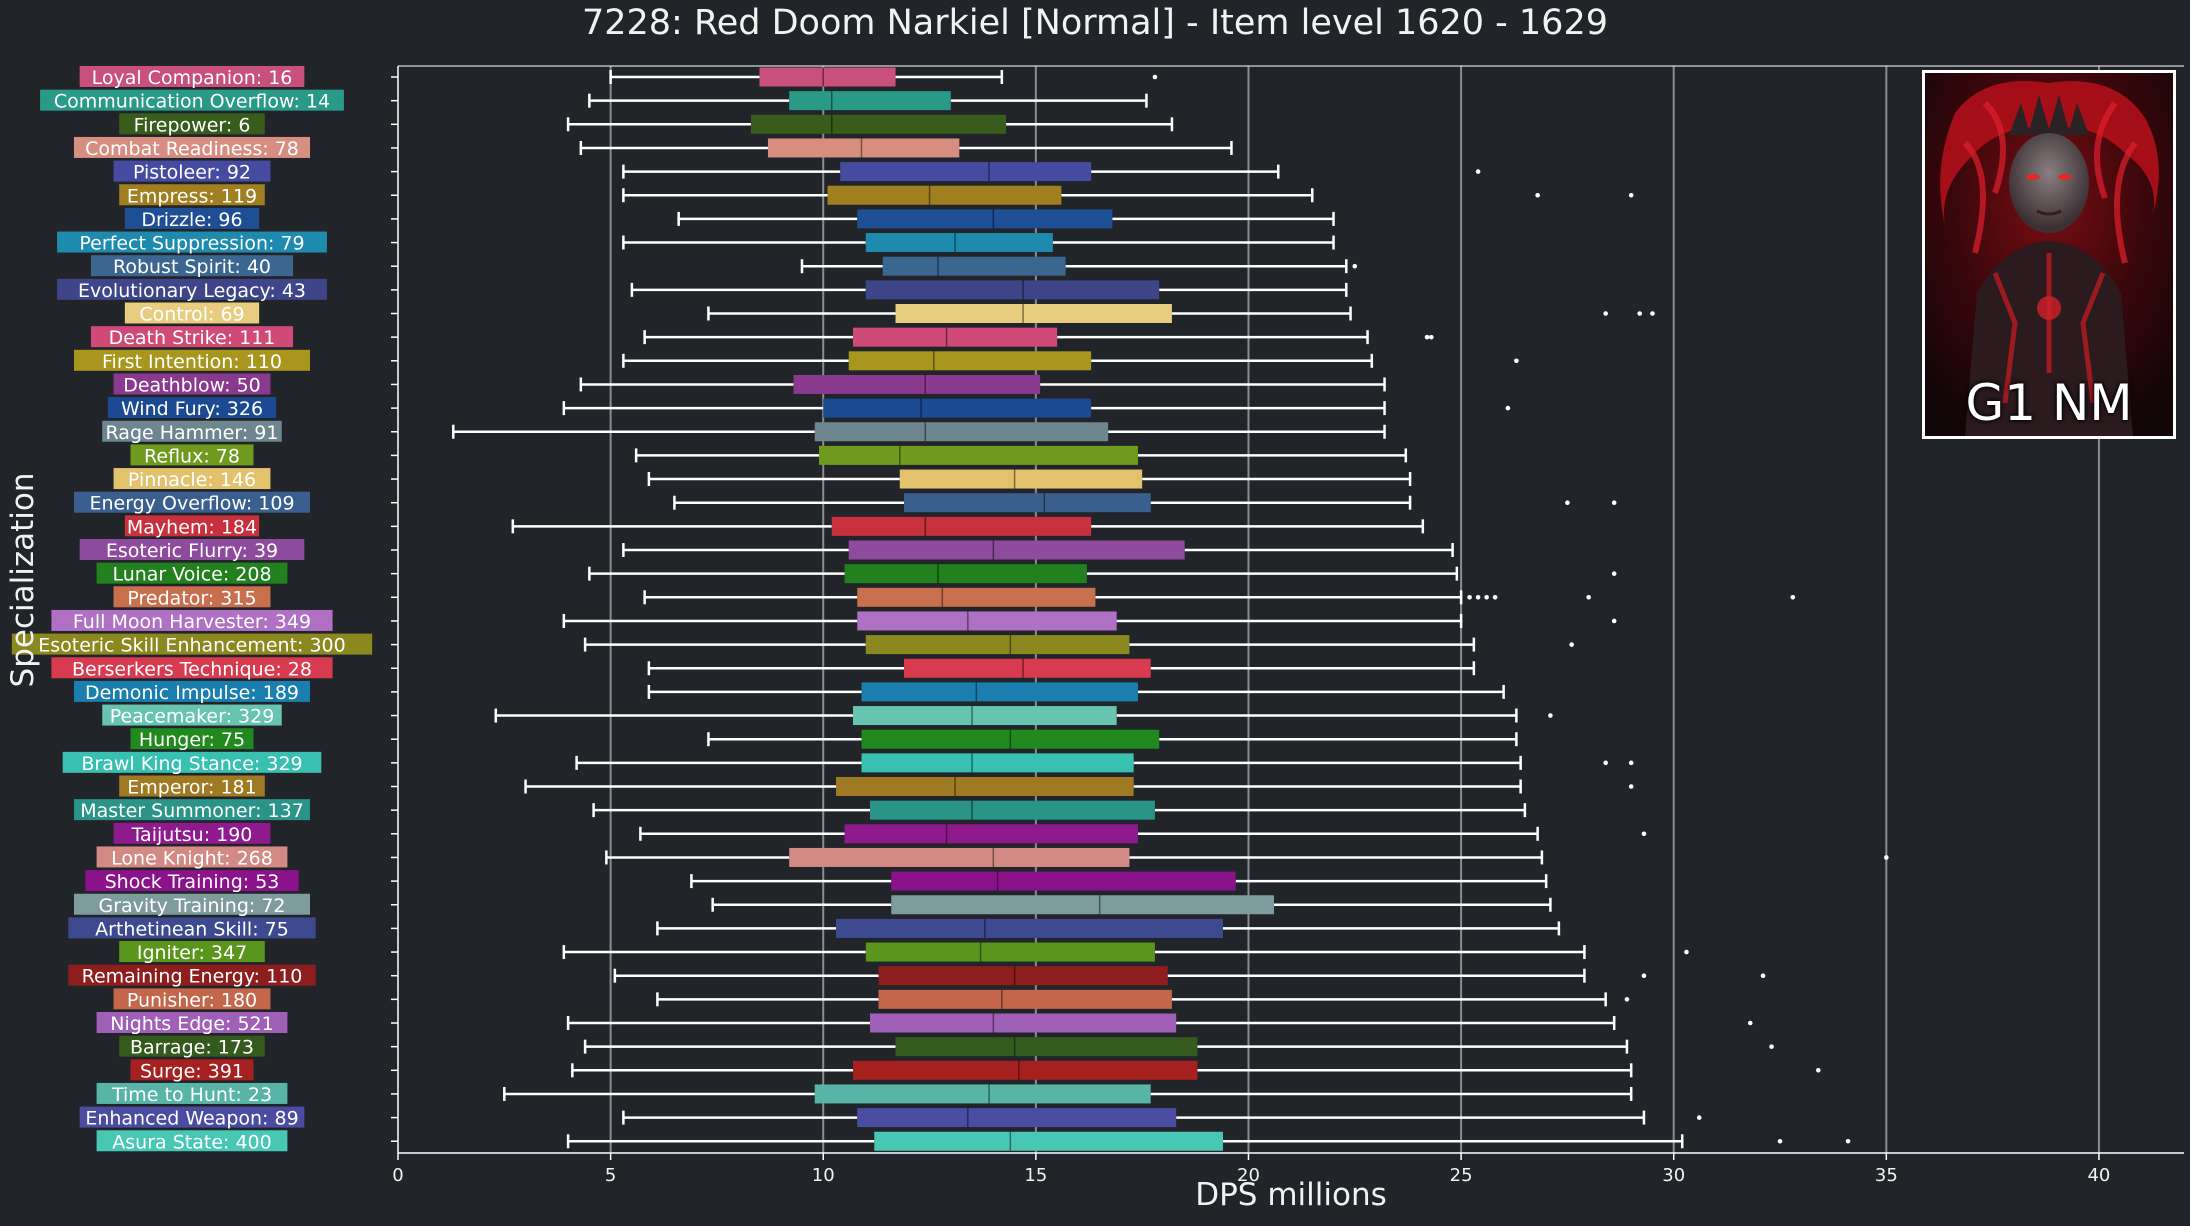  I want to click on spec-label-5: Empress: 119, so click(192, 196).